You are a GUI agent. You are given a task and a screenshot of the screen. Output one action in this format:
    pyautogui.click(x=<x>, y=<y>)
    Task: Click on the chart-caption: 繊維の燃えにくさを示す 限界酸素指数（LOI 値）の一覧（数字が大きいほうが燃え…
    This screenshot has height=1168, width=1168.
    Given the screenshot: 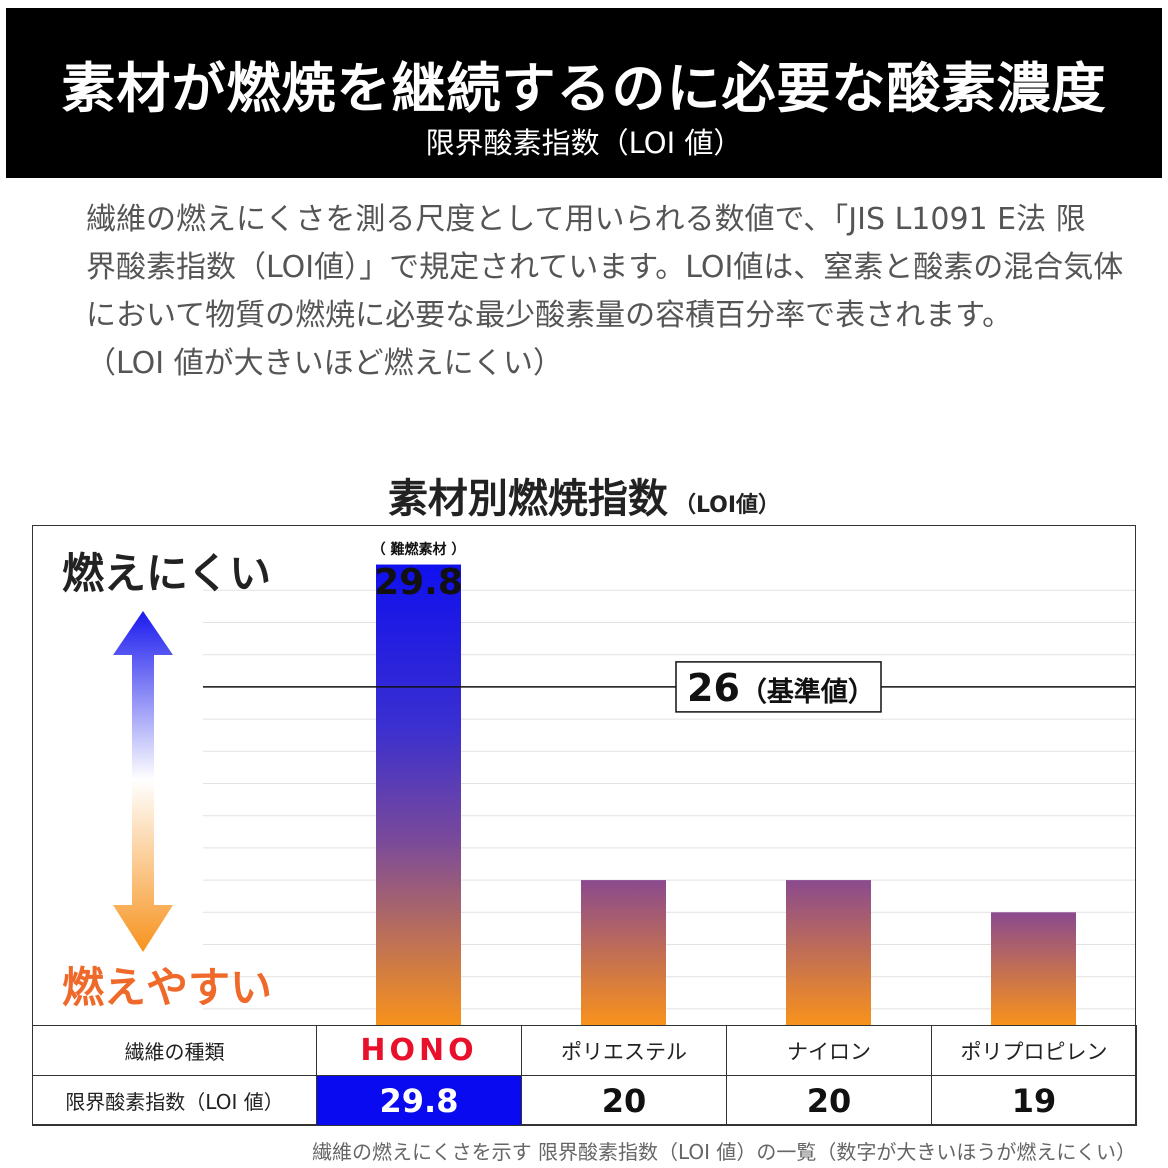 What is the action you would take?
    pyautogui.click(x=724, y=1152)
    